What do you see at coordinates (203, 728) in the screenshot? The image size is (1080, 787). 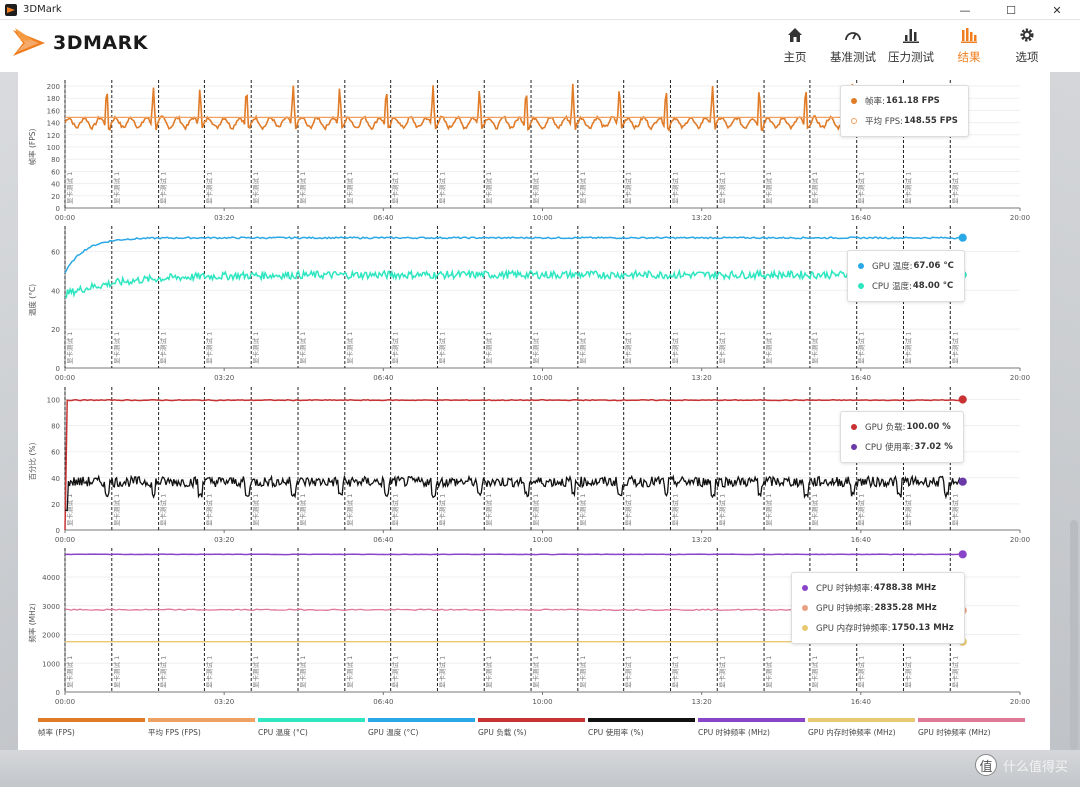 I see `series-legend-item: 平均 FPS (FPS)` at bounding box center [203, 728].